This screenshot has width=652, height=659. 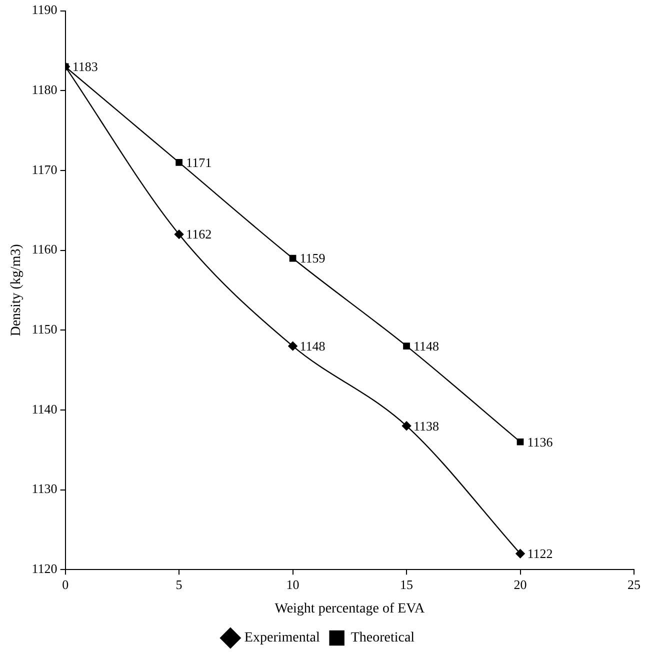 What do you see at coordinates (45, 488) in the screenshot?
I see `y-tick-label: 1130` at bounding box center [45, 488].